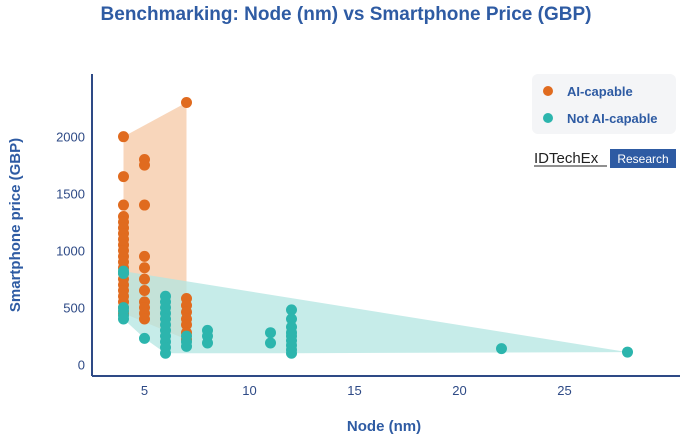 The height and width of the screenshot is (440, 680). Describe the element at coordinates (144, 390) in the screenshot. I see `x-tick-label: 5` at that location.